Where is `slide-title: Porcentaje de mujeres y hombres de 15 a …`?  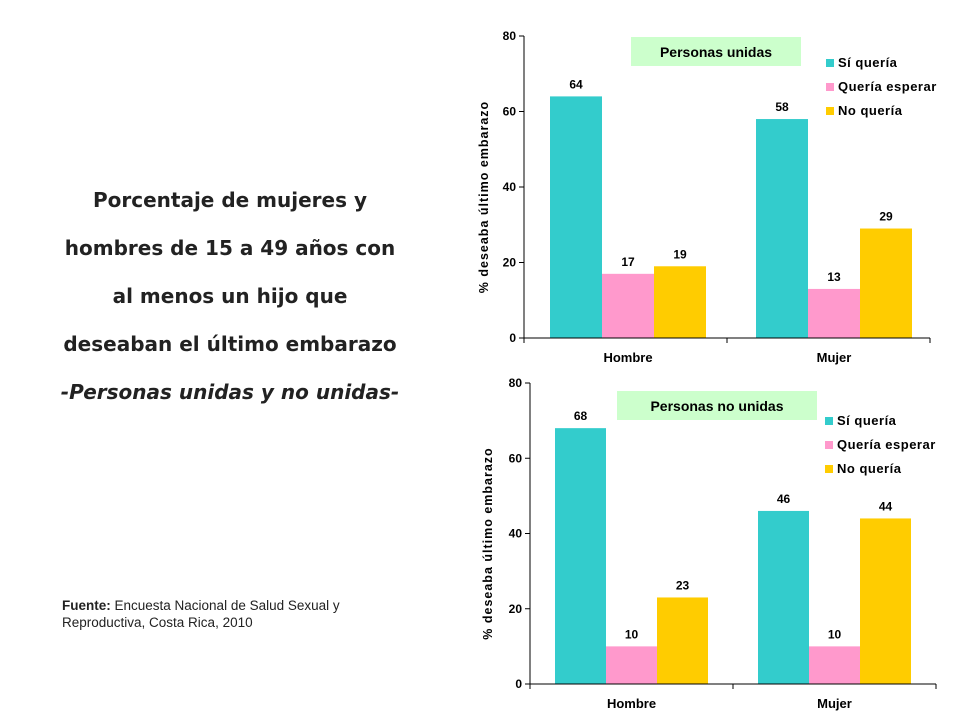
slide-title: Porcentaje de mujeres y hombres de 15 a … is located at coordinates (230, 296).